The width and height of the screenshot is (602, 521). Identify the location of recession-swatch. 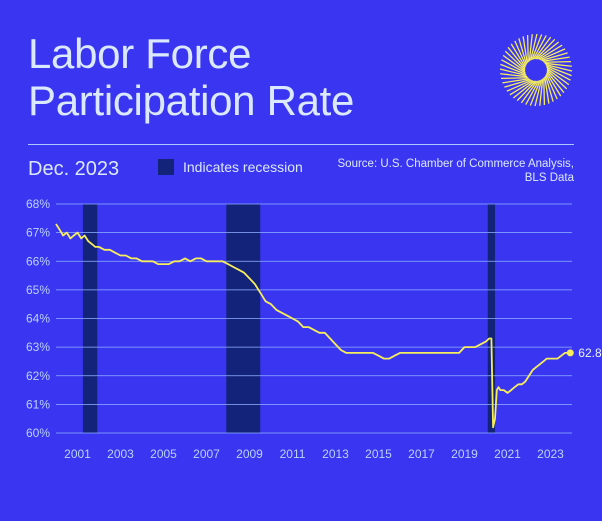
(166, 167).